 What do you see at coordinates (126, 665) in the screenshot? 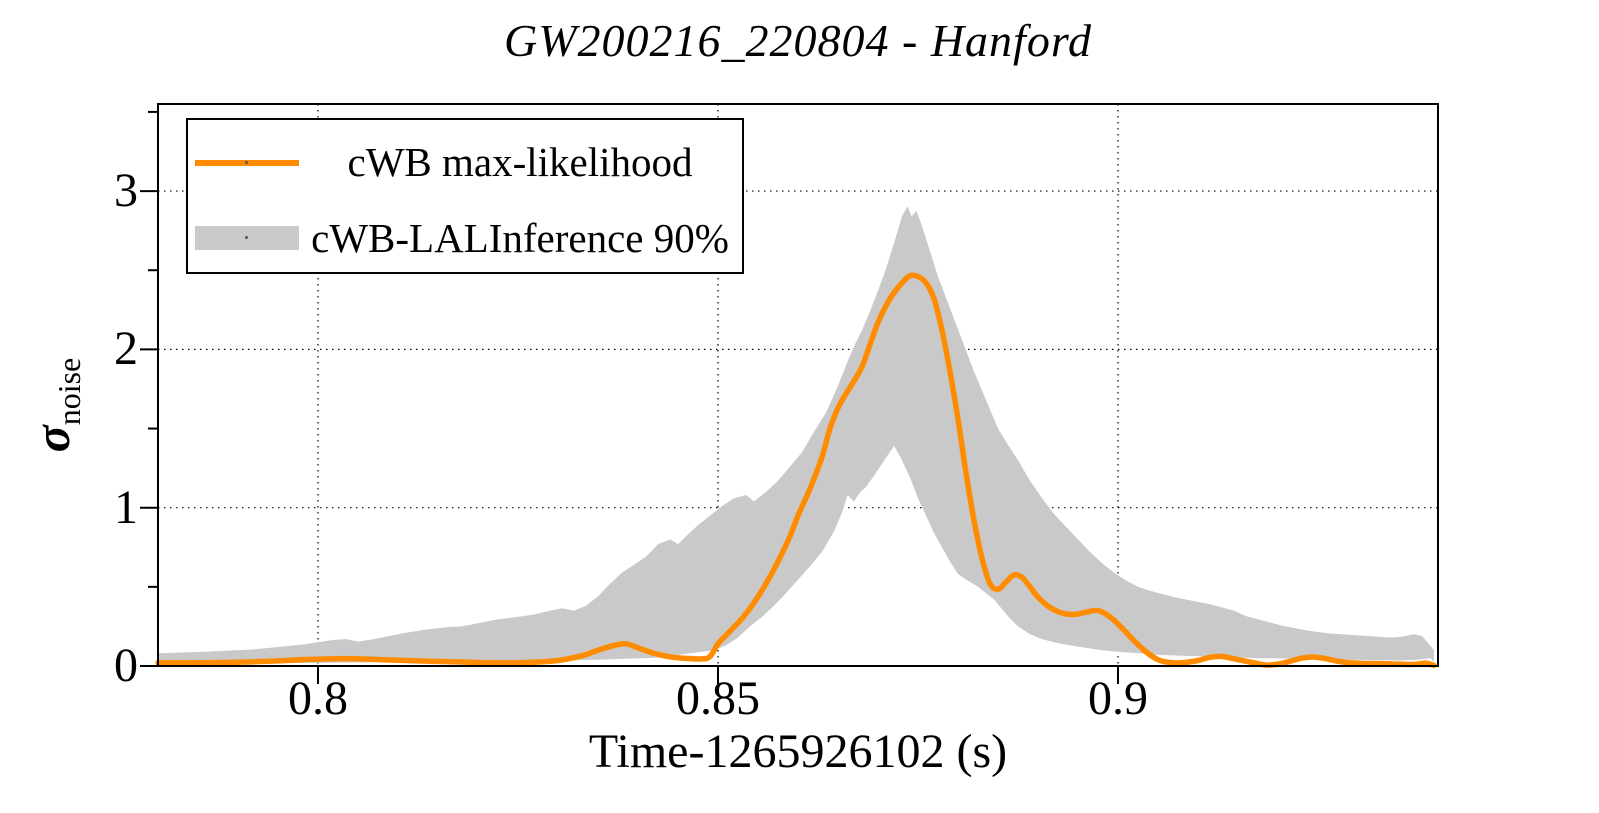
I see `y-tick-label: 0` at bounding box center [126, 665].